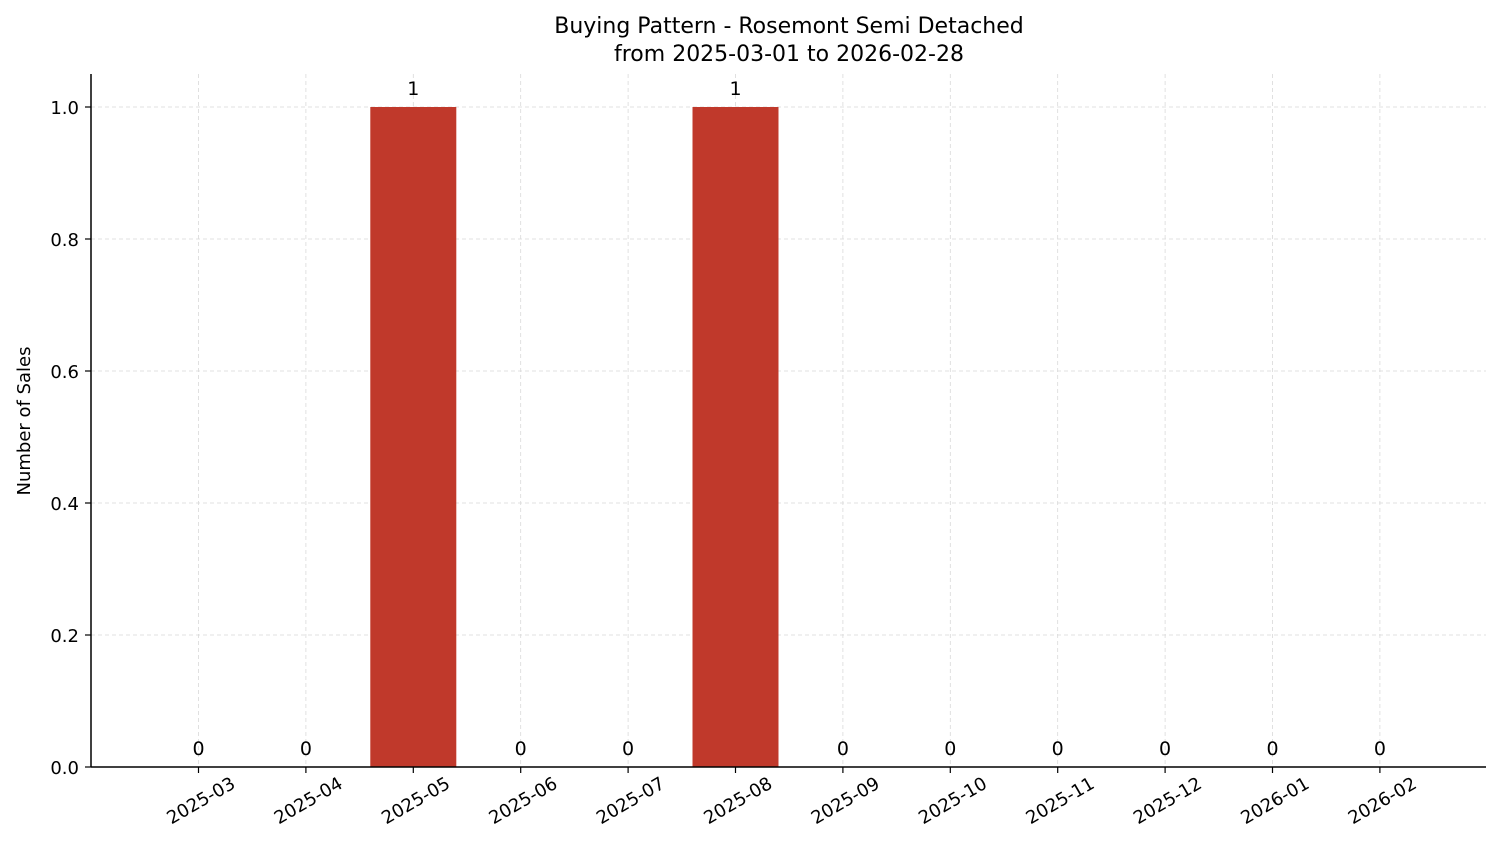 The height and width of the screenshot is (863, 1501). What do you see at coordinates (24, 420) in the screenshot?
I see `y-axis-label: Number of Sales` at bounding box center [24, 420].